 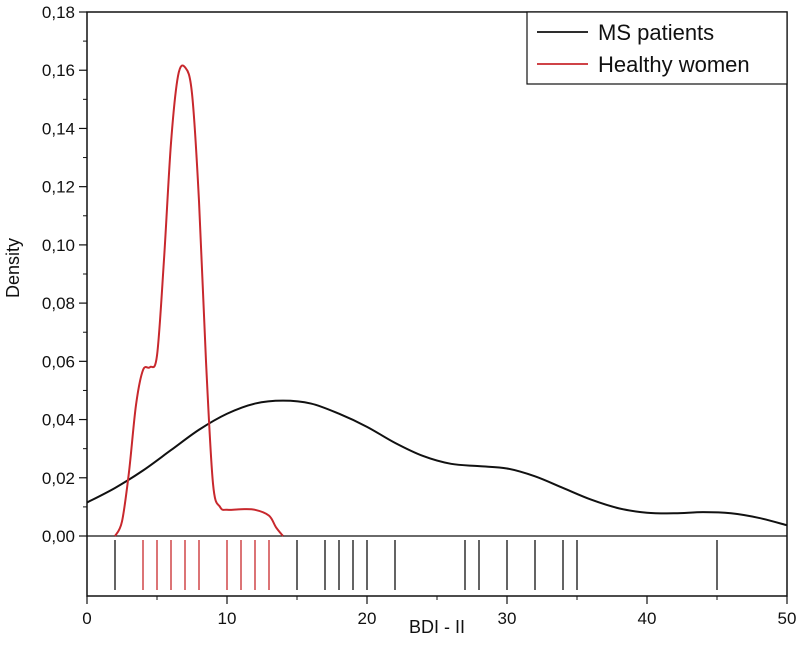 I want to click on x-axis-title: BDI - II, so click(x=437, y=627).